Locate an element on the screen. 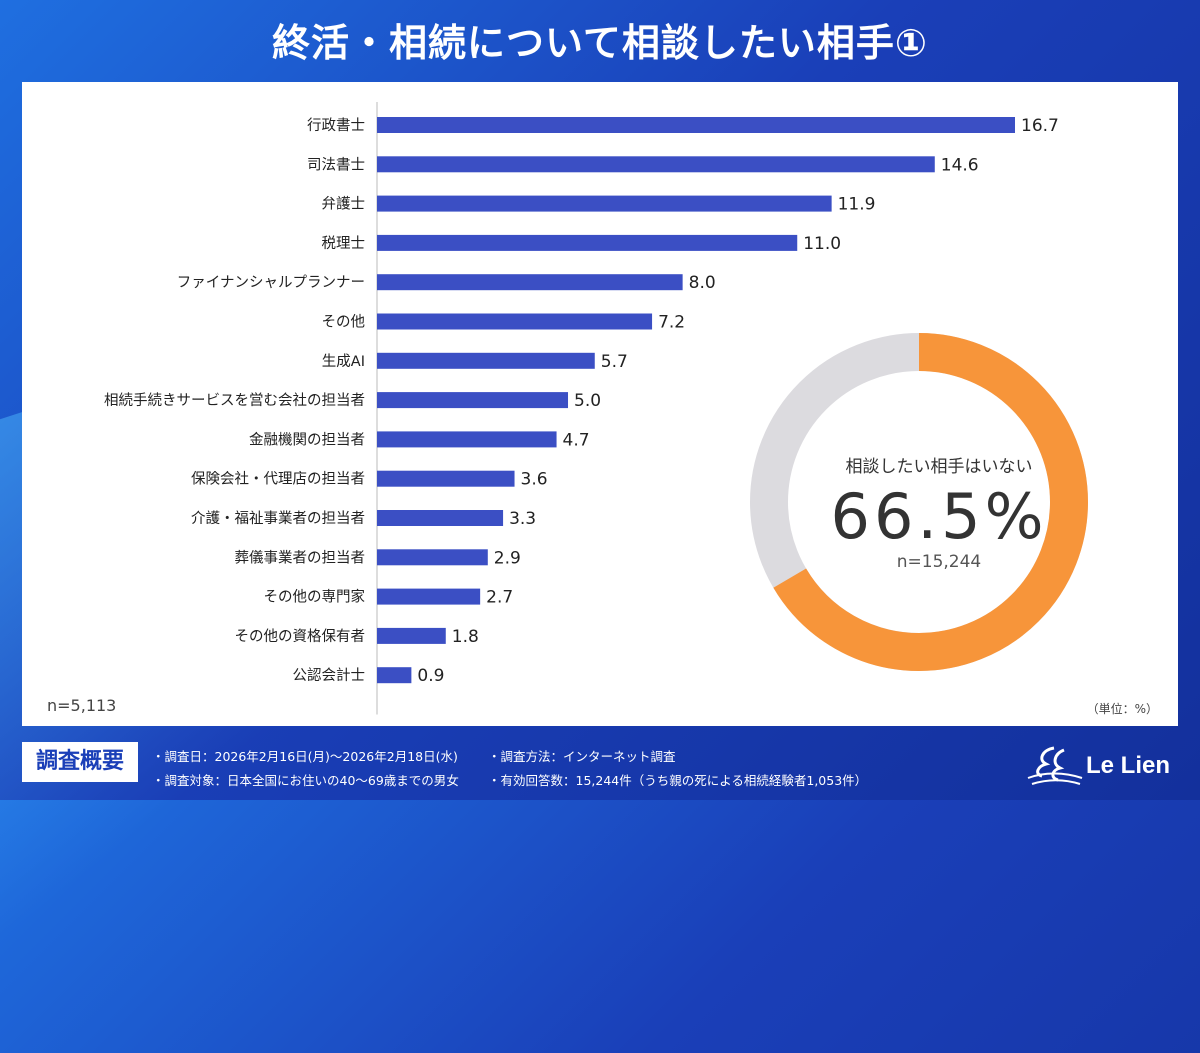 The height and width of the screenshot is (1053, 1200). data-label: 3.6 is located at coordinates (534, 480).